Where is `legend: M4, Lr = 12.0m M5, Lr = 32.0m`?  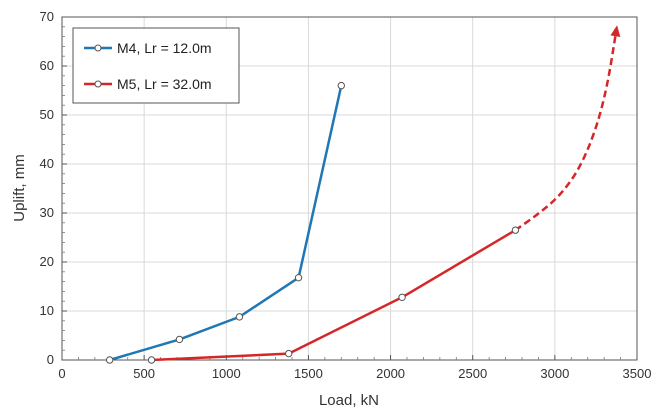
legend: M4, Lr = 12.0m M5, Lr = 32.0m is located at coordinates (156, 65).